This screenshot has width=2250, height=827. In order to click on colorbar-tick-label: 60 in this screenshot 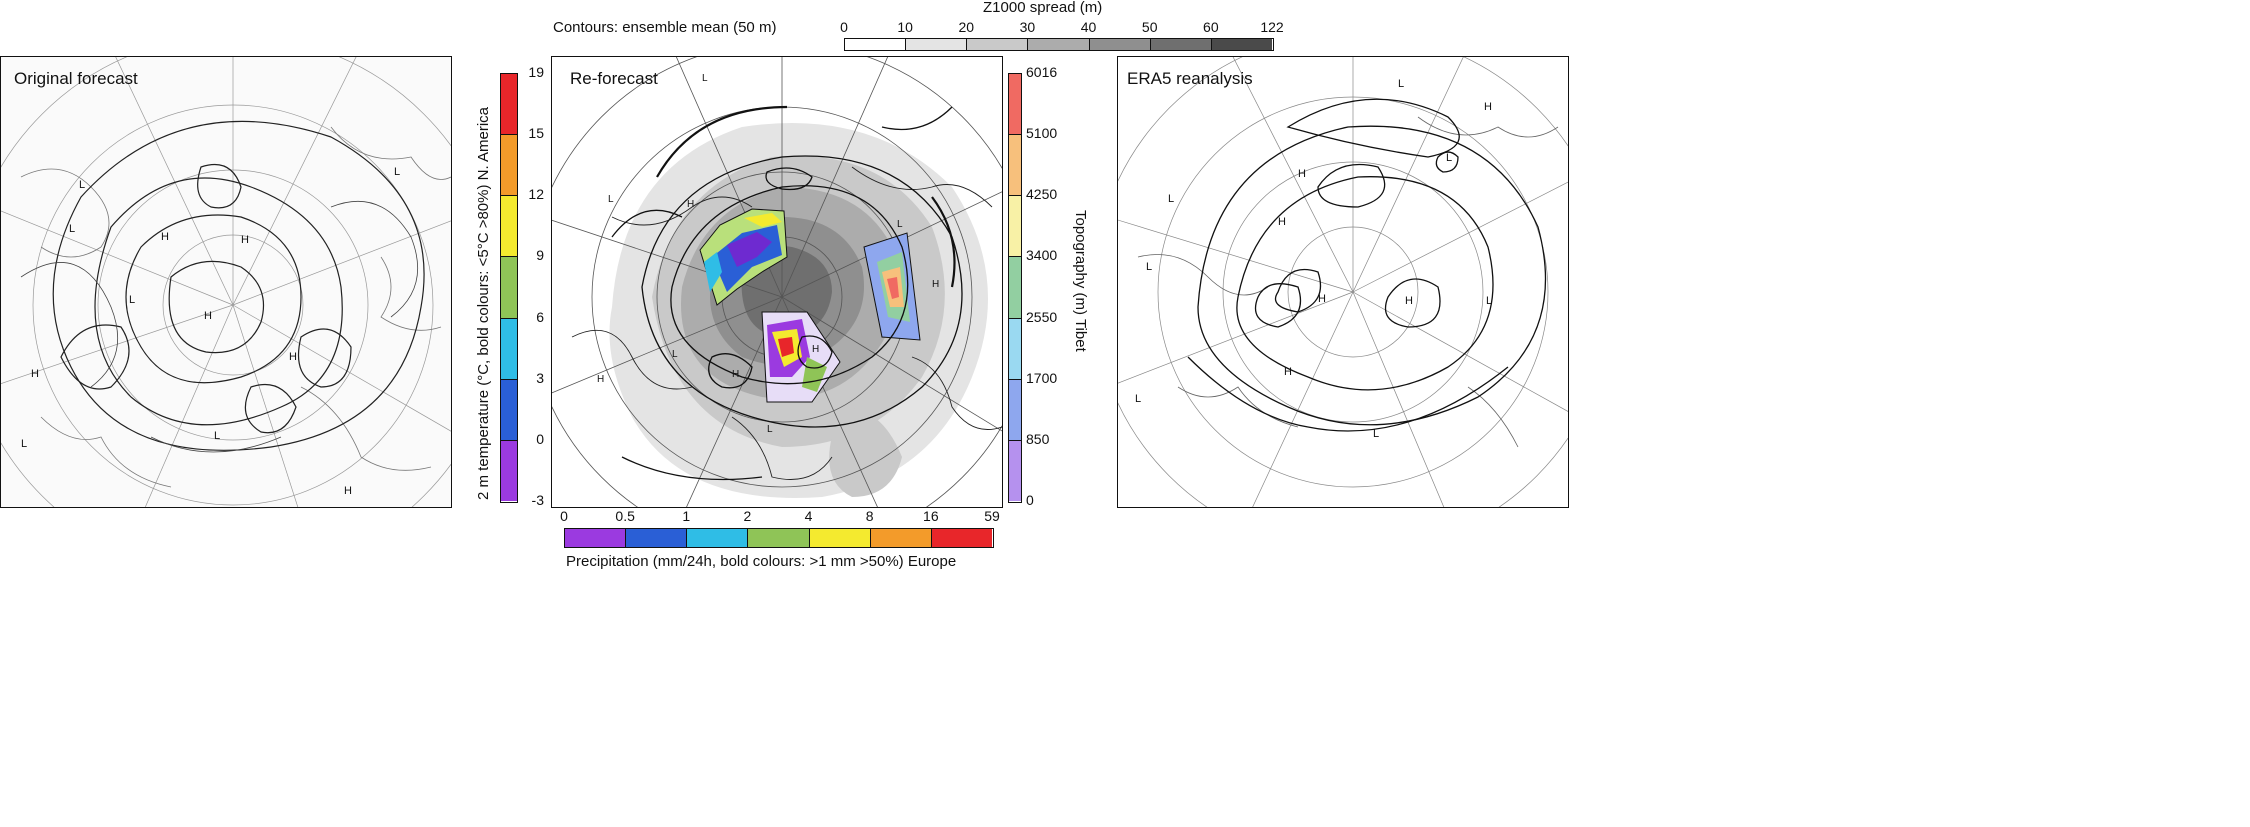, I will do `click(1211, 27)`.